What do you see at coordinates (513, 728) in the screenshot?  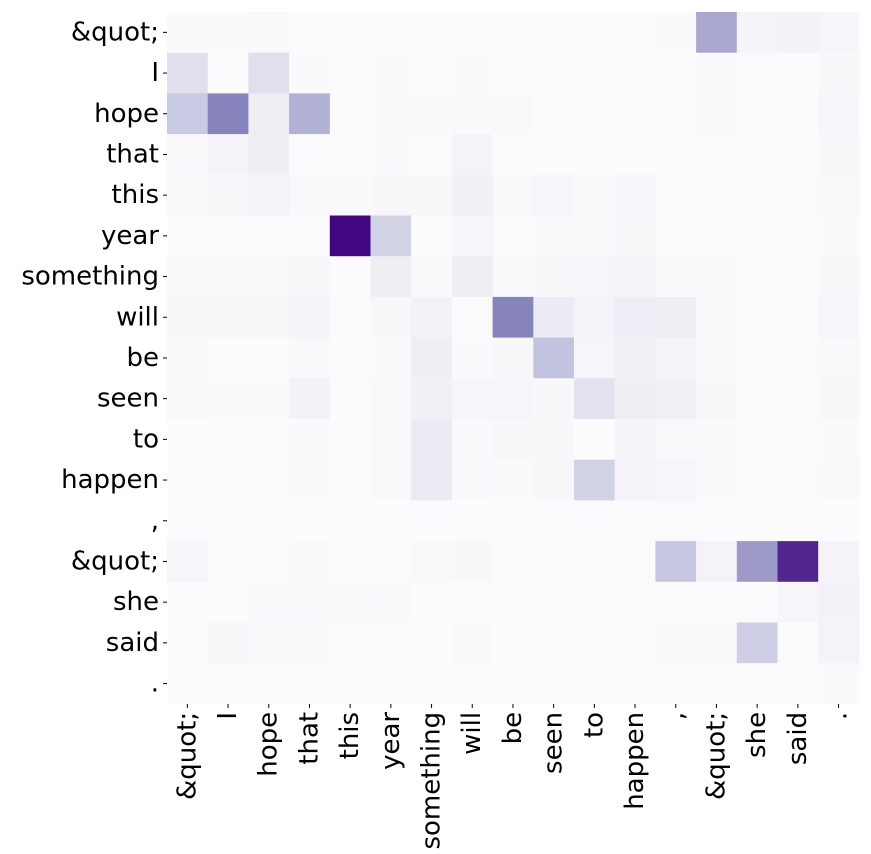 I see `x-tick-label: be` at bounding box center [513, 728].